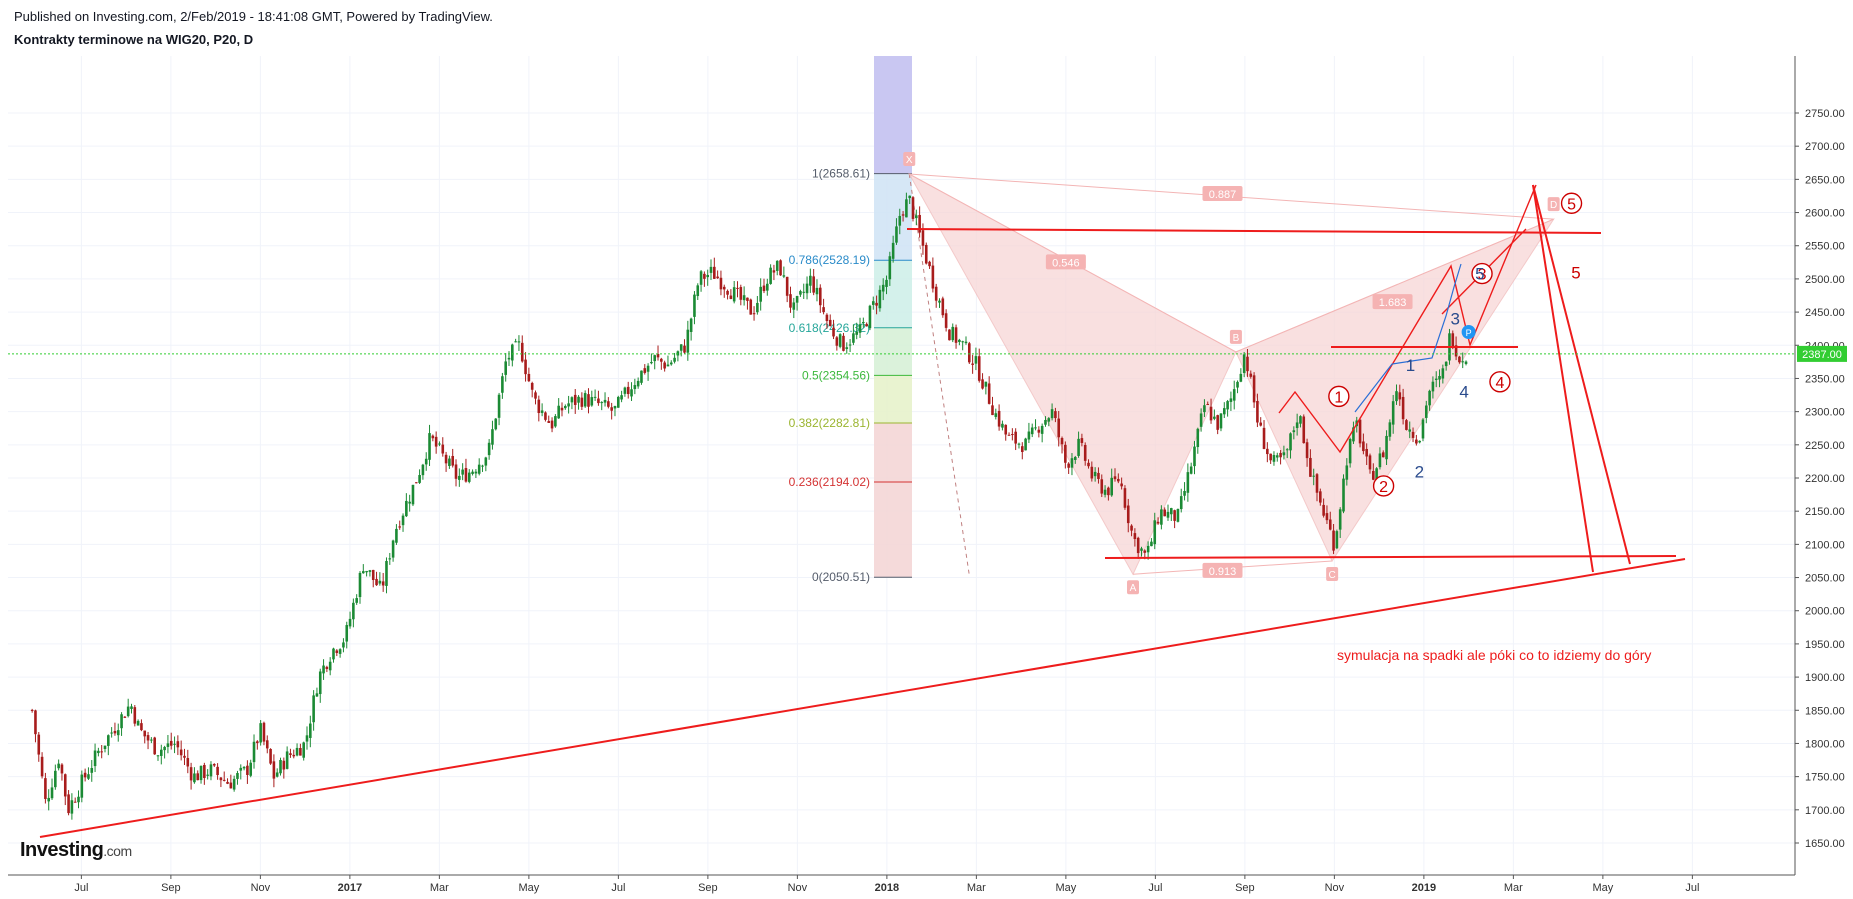  I want to click on investing-logo: Investing.com, so click(76, 850).